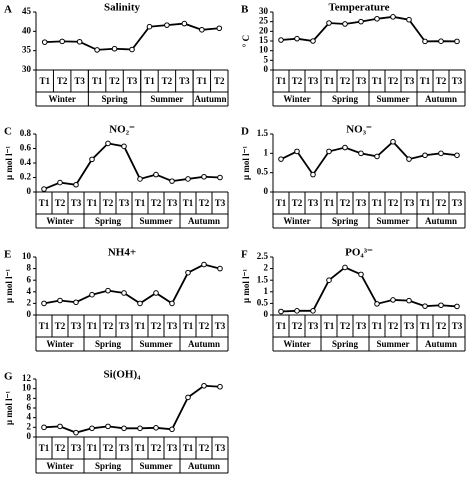 The height and width of the screenshot is (490, 474). Describe the element at coordinates (263, 256) in the screenshot. I see `y-tick-label: 2.5` at that location.